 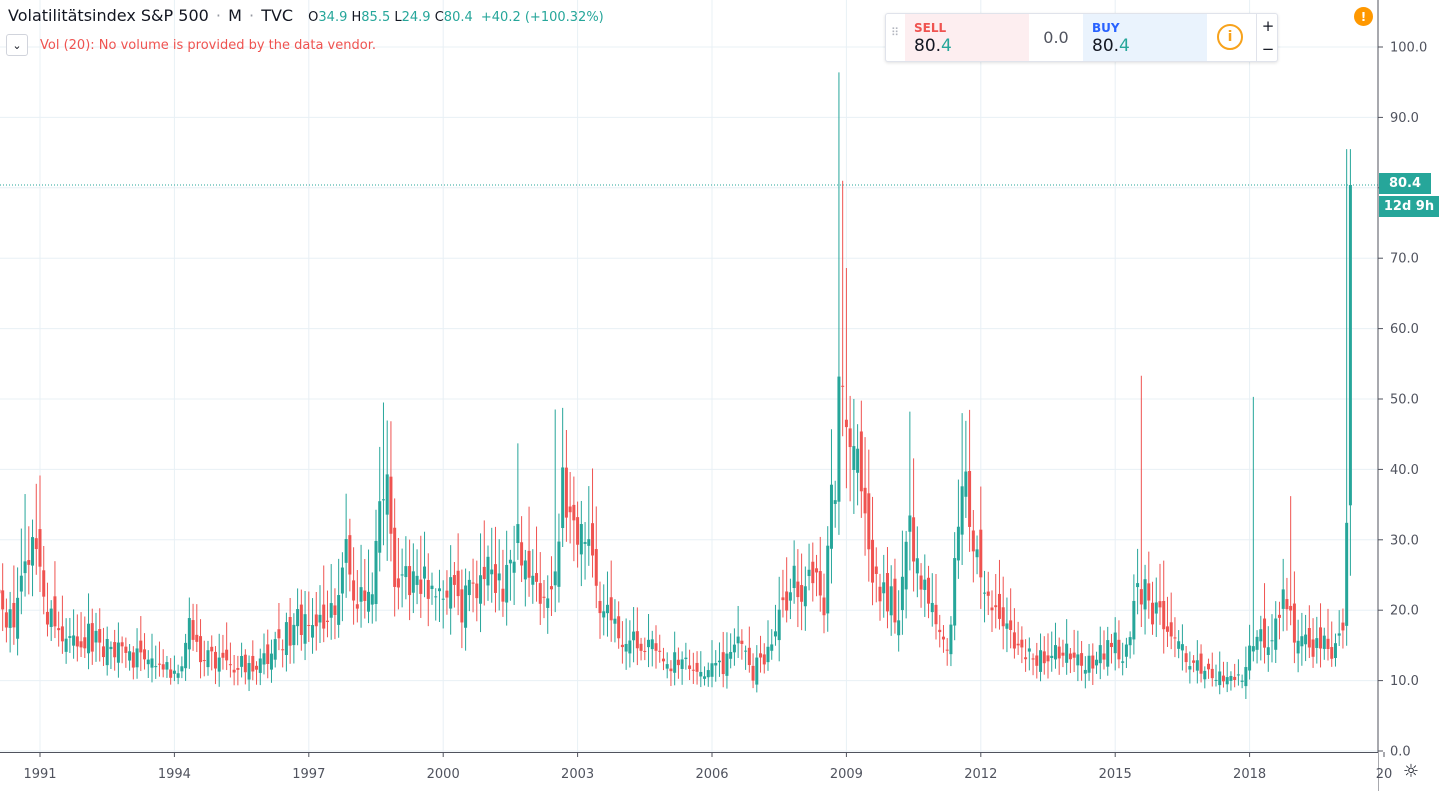 I want to click on zoom-in-button: +, so click(x=1268, y=25).